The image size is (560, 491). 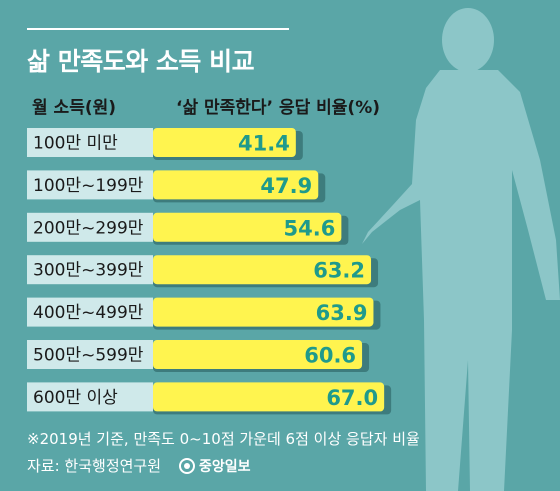 I want to click on category-label: 400만~499만, so click(x=88, y=313).